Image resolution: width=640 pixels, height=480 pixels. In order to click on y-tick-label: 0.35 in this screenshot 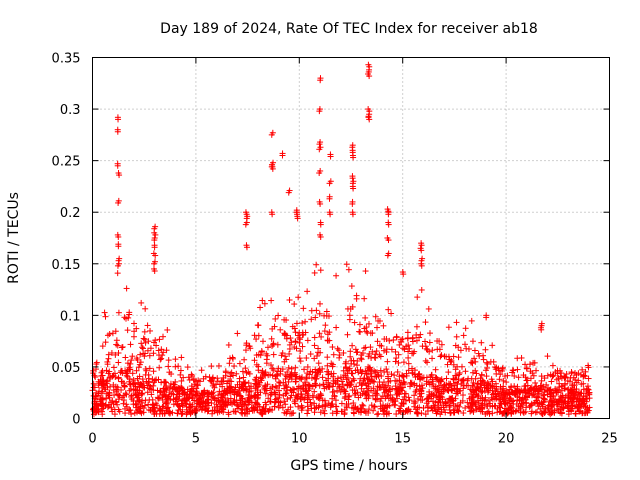, I will do `click(66, 59)`.